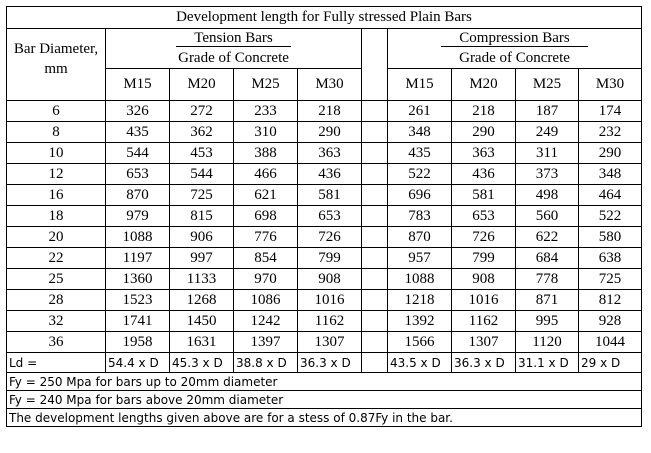 The width and height of the screenshot is (651, 453). I want to click on compression-value-cell: 908, so click(483, 279).